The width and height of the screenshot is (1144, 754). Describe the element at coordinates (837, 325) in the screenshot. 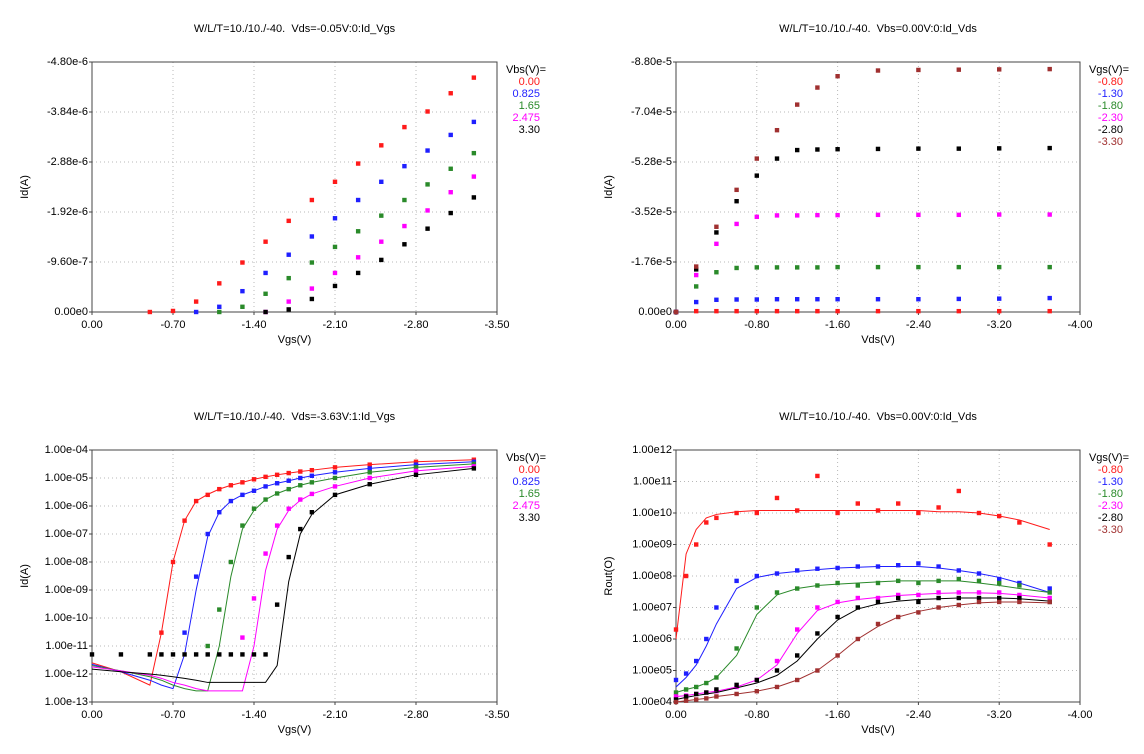

I see `x-tick-label: -1.60` at that location.